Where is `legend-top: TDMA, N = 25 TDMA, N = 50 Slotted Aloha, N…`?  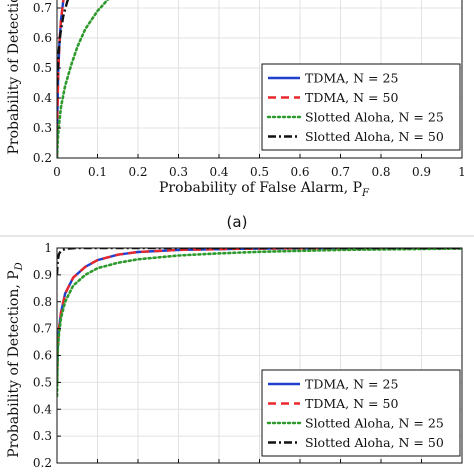
legend-top: TDMA, N = 25 TDMA, N = 50 Slotted Aloha, N… is located at coordinates (361, 107).